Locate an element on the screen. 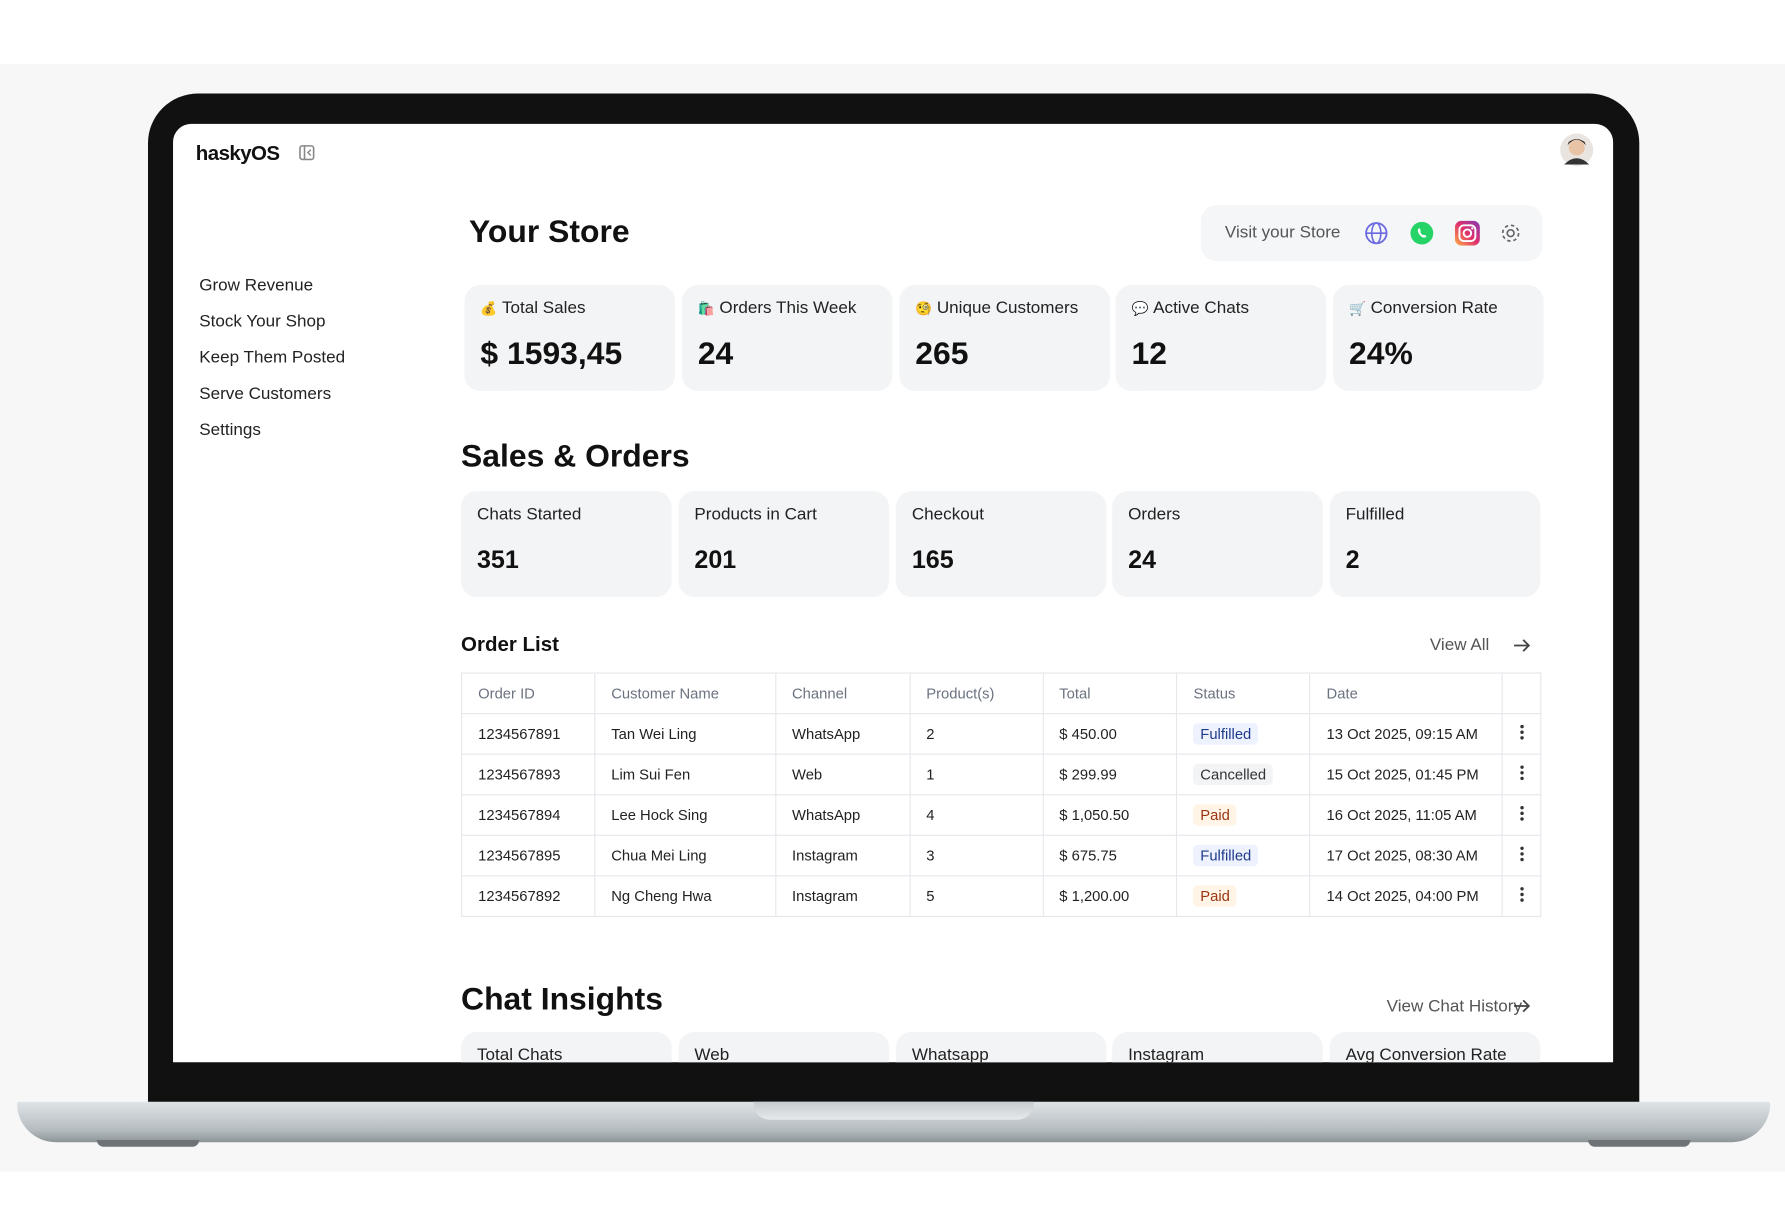  table-cell: Tan Wei Ling is located at coordinates (685, 734).